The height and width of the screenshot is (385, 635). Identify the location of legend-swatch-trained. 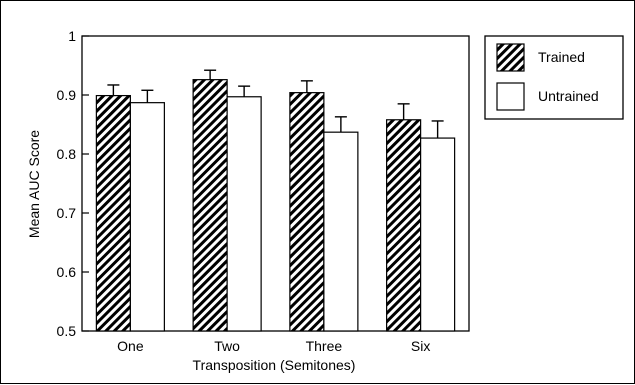
(510, 57).